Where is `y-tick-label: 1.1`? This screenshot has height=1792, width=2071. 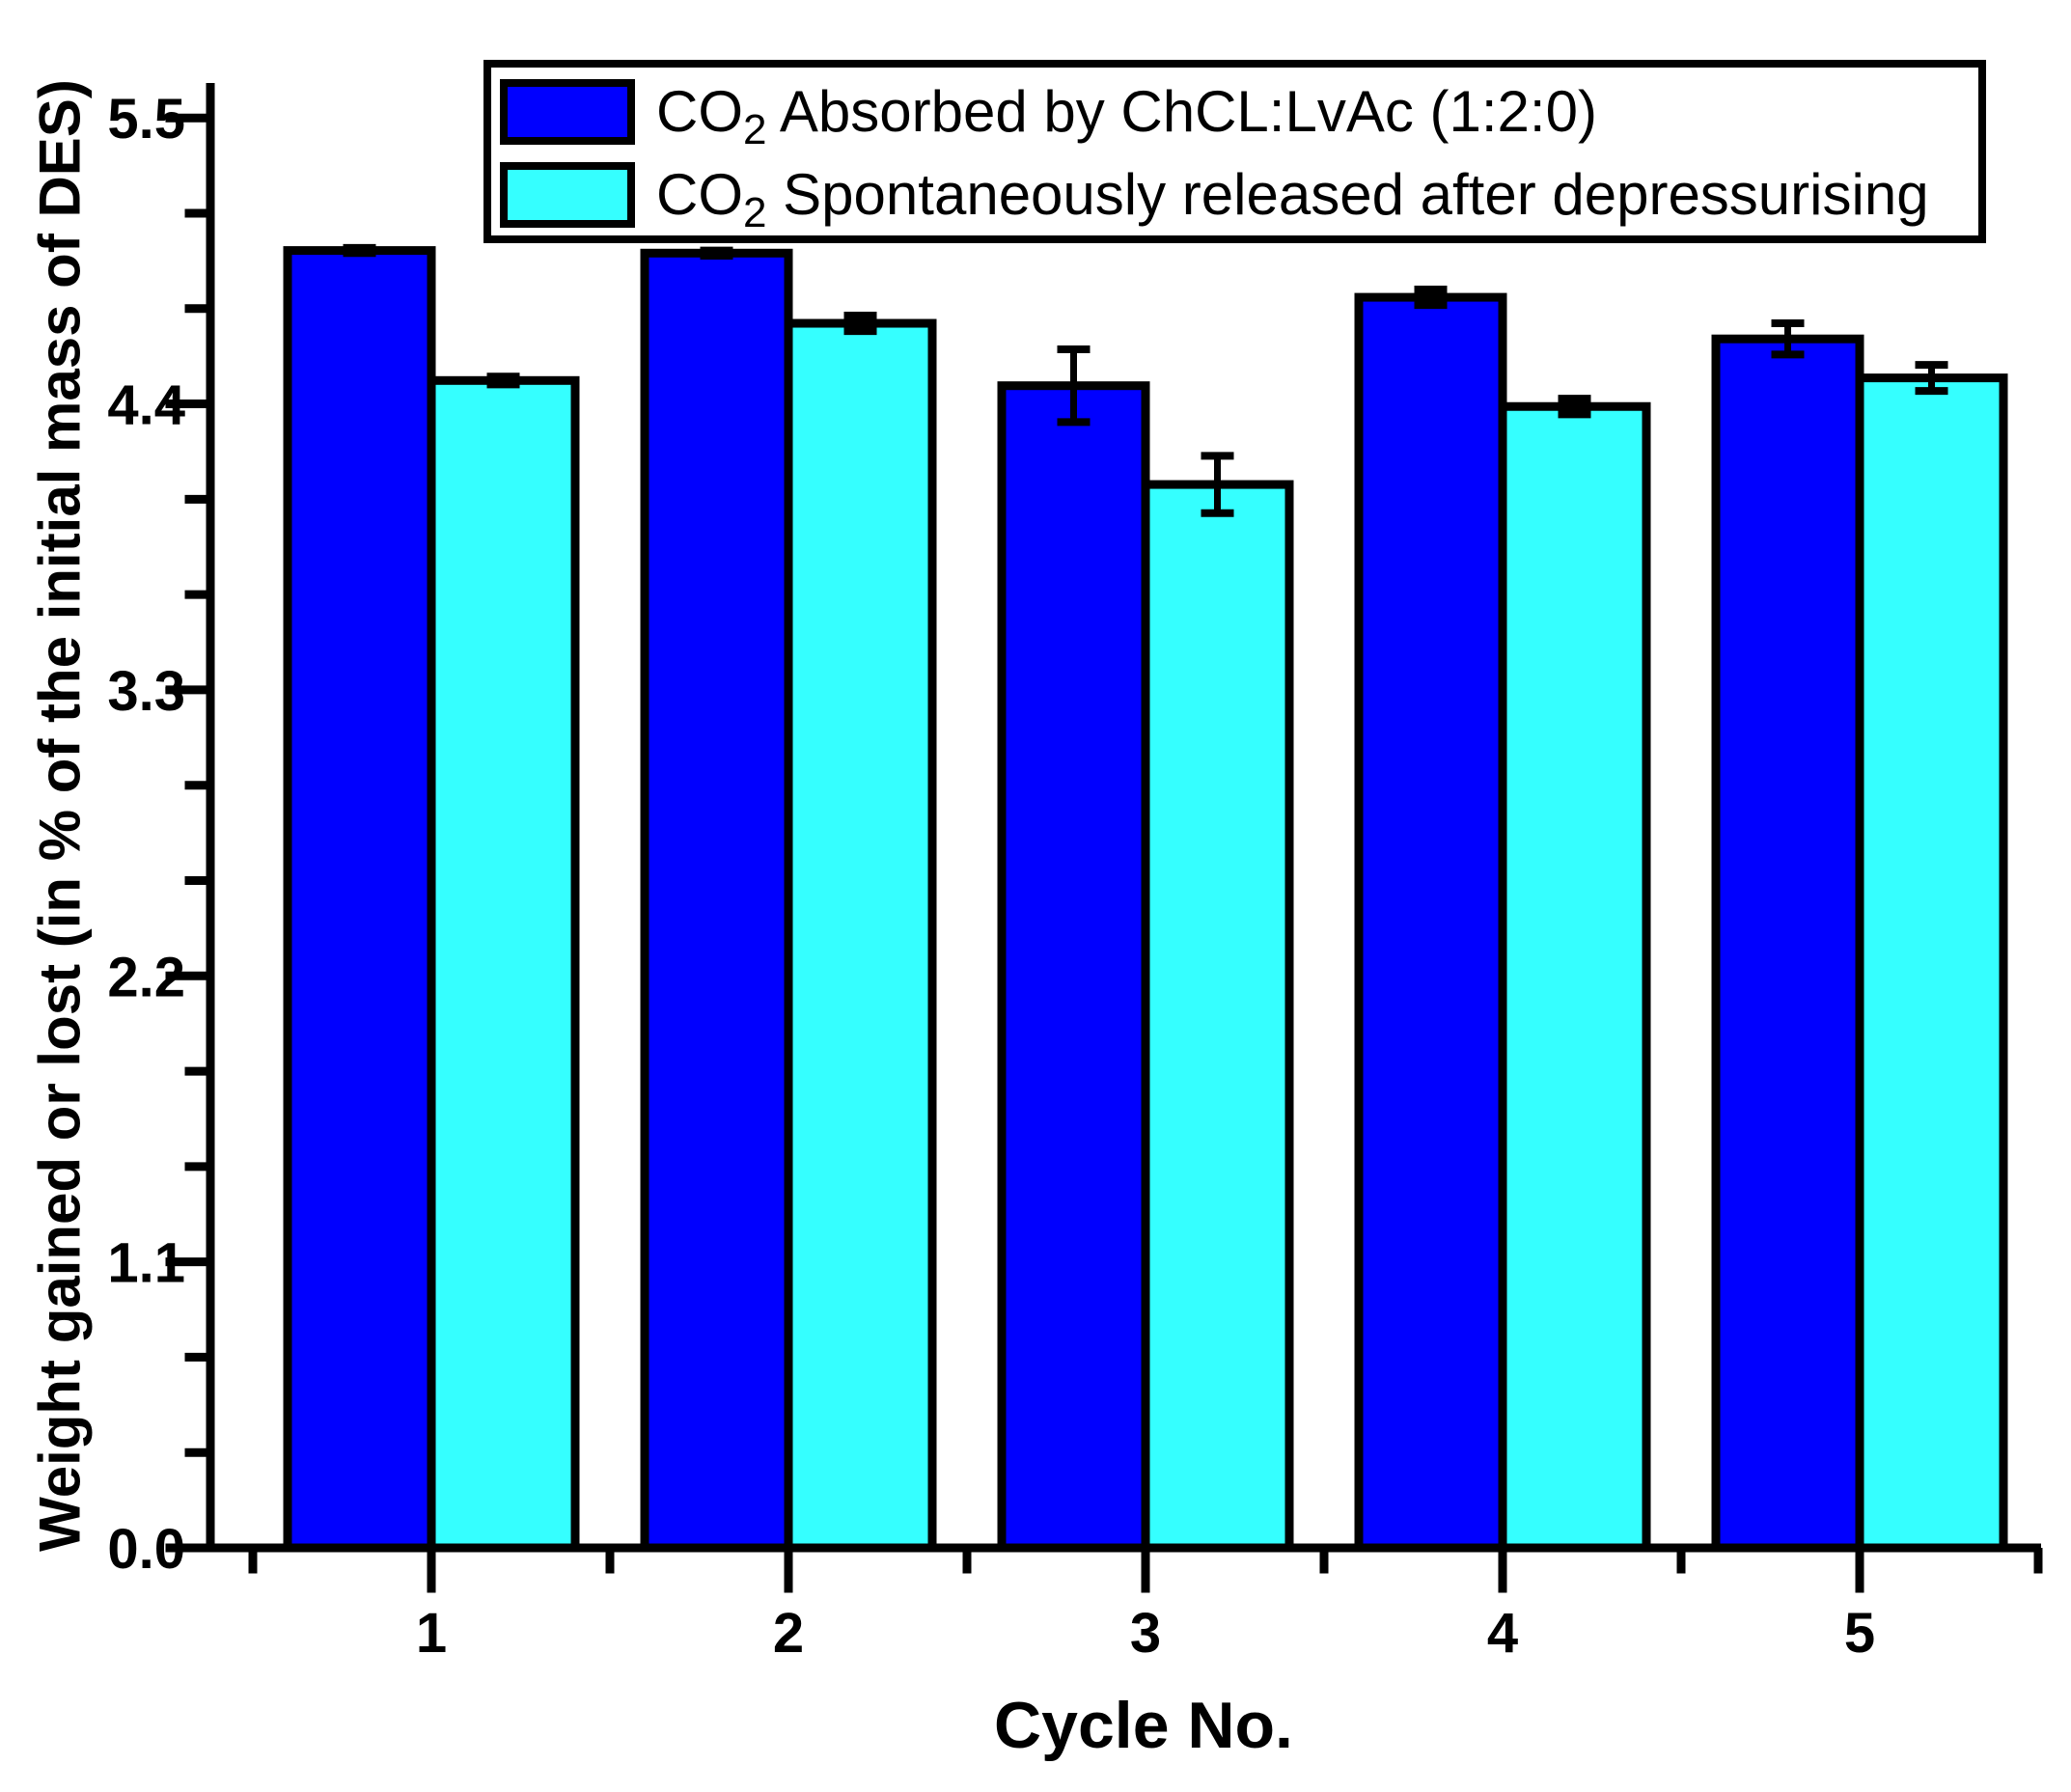
y-tick-label: 1.1 is located at coordinates (146, 1263).